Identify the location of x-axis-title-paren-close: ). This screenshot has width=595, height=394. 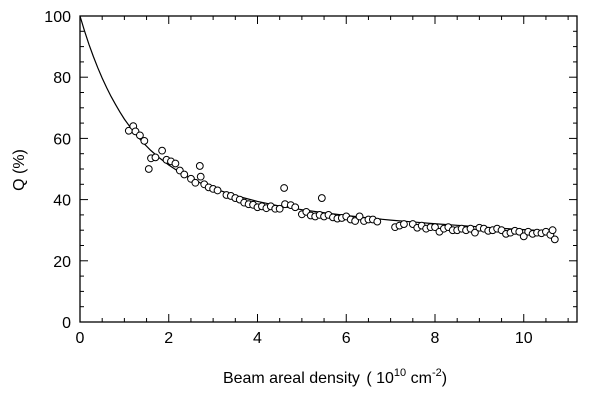
(444, 378).